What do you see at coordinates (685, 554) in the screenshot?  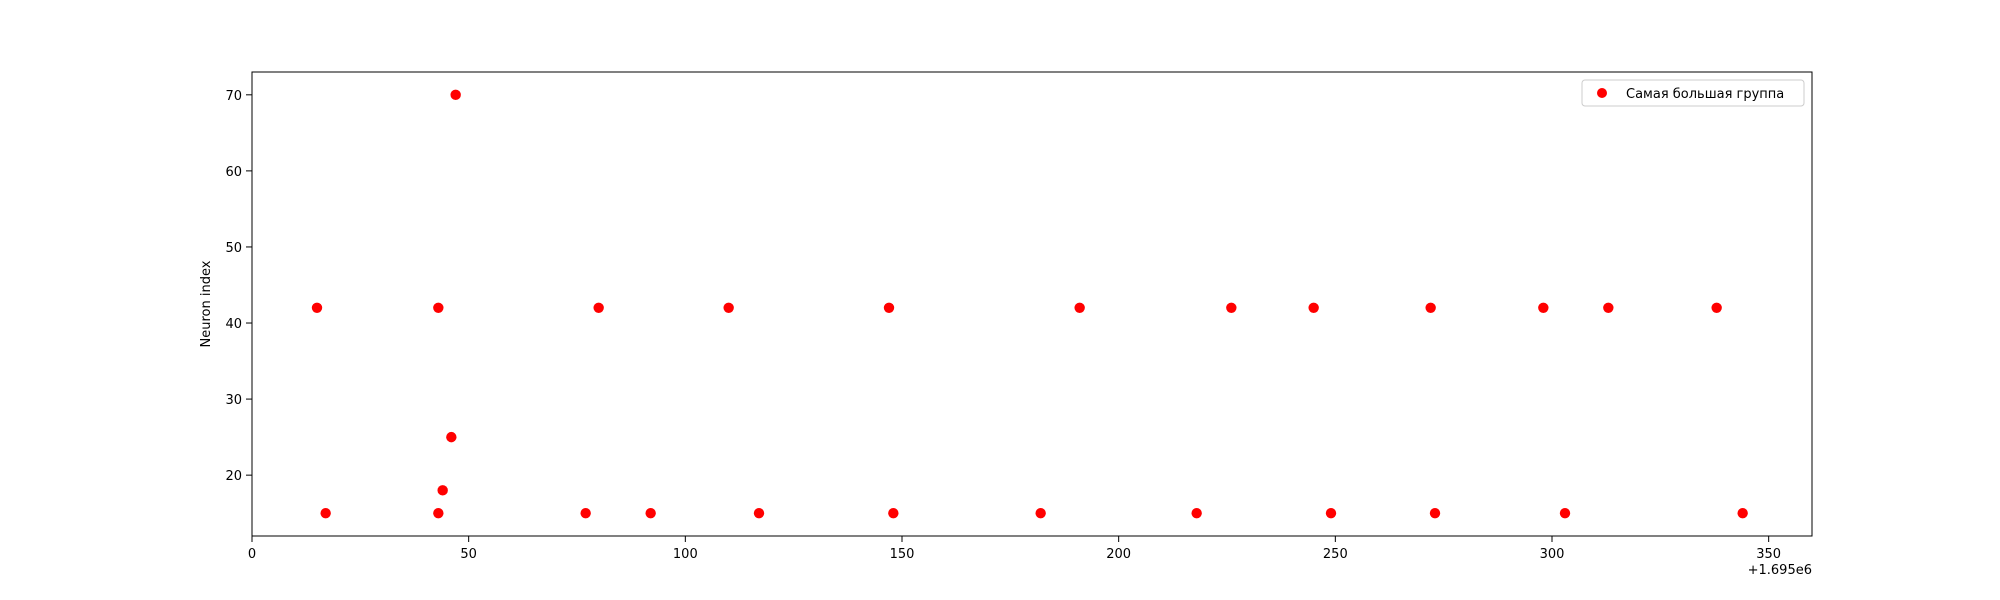 I see `x-tick-label: 100` at bounding box center [685, 554].